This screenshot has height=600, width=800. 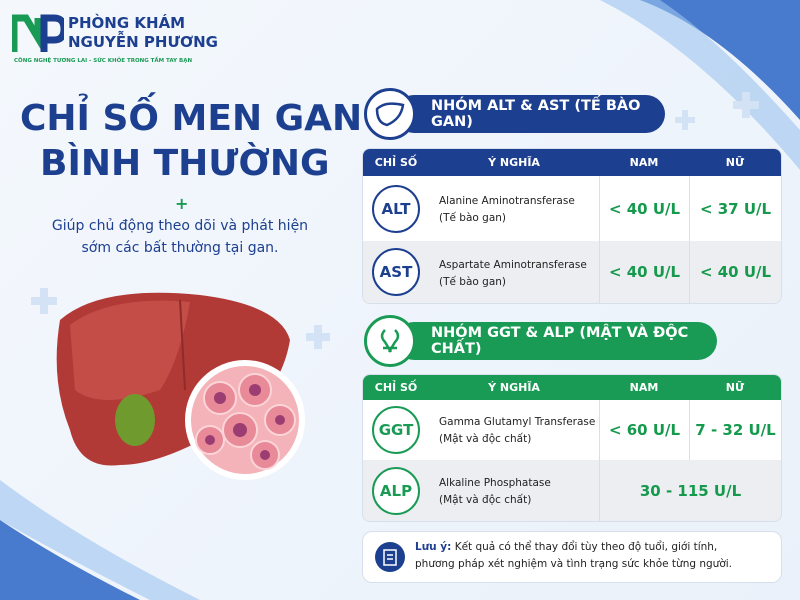 What do you see at coordinates (507, 201) in the screenshot?
I see `name: Alanine Aminotransferase` at bounding box center [507, 201].